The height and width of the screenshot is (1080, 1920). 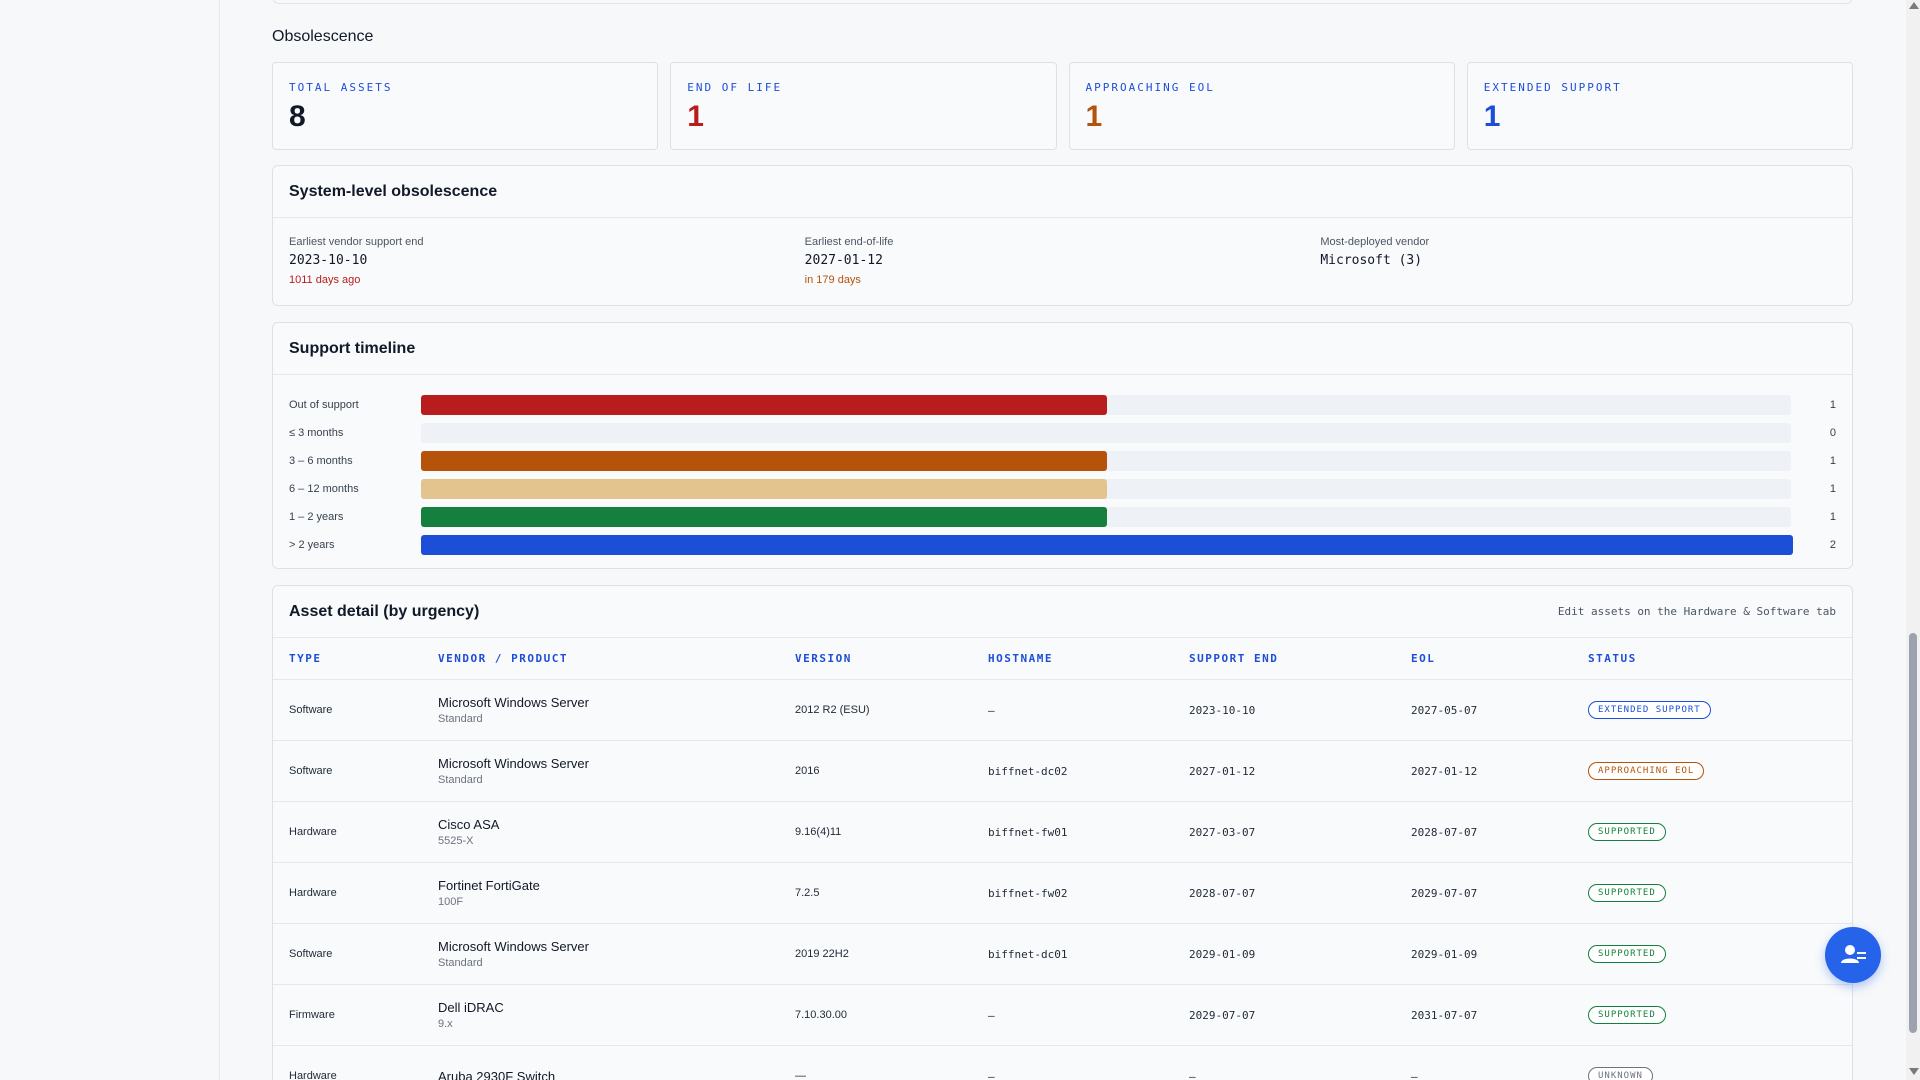 What do you see at coordinates (356, 242) in the screenshot?
I see `system-metric-label: Earliest vendor support end` at bounding box center [356, 242].